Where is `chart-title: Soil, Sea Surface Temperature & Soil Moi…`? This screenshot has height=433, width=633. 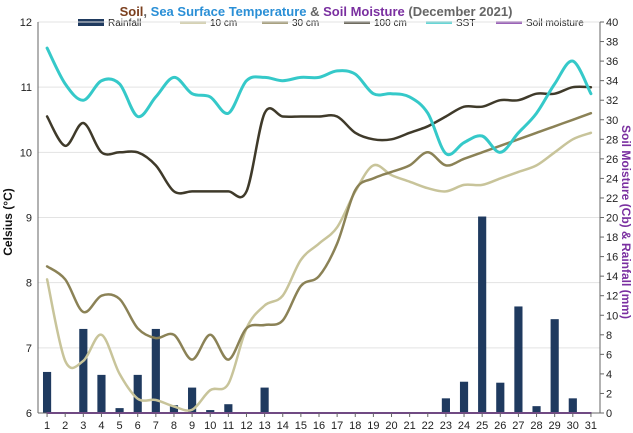 chart-title: Soil, Sea Surface Temperature & Soil Moi… is located at coordinates (316, 11).